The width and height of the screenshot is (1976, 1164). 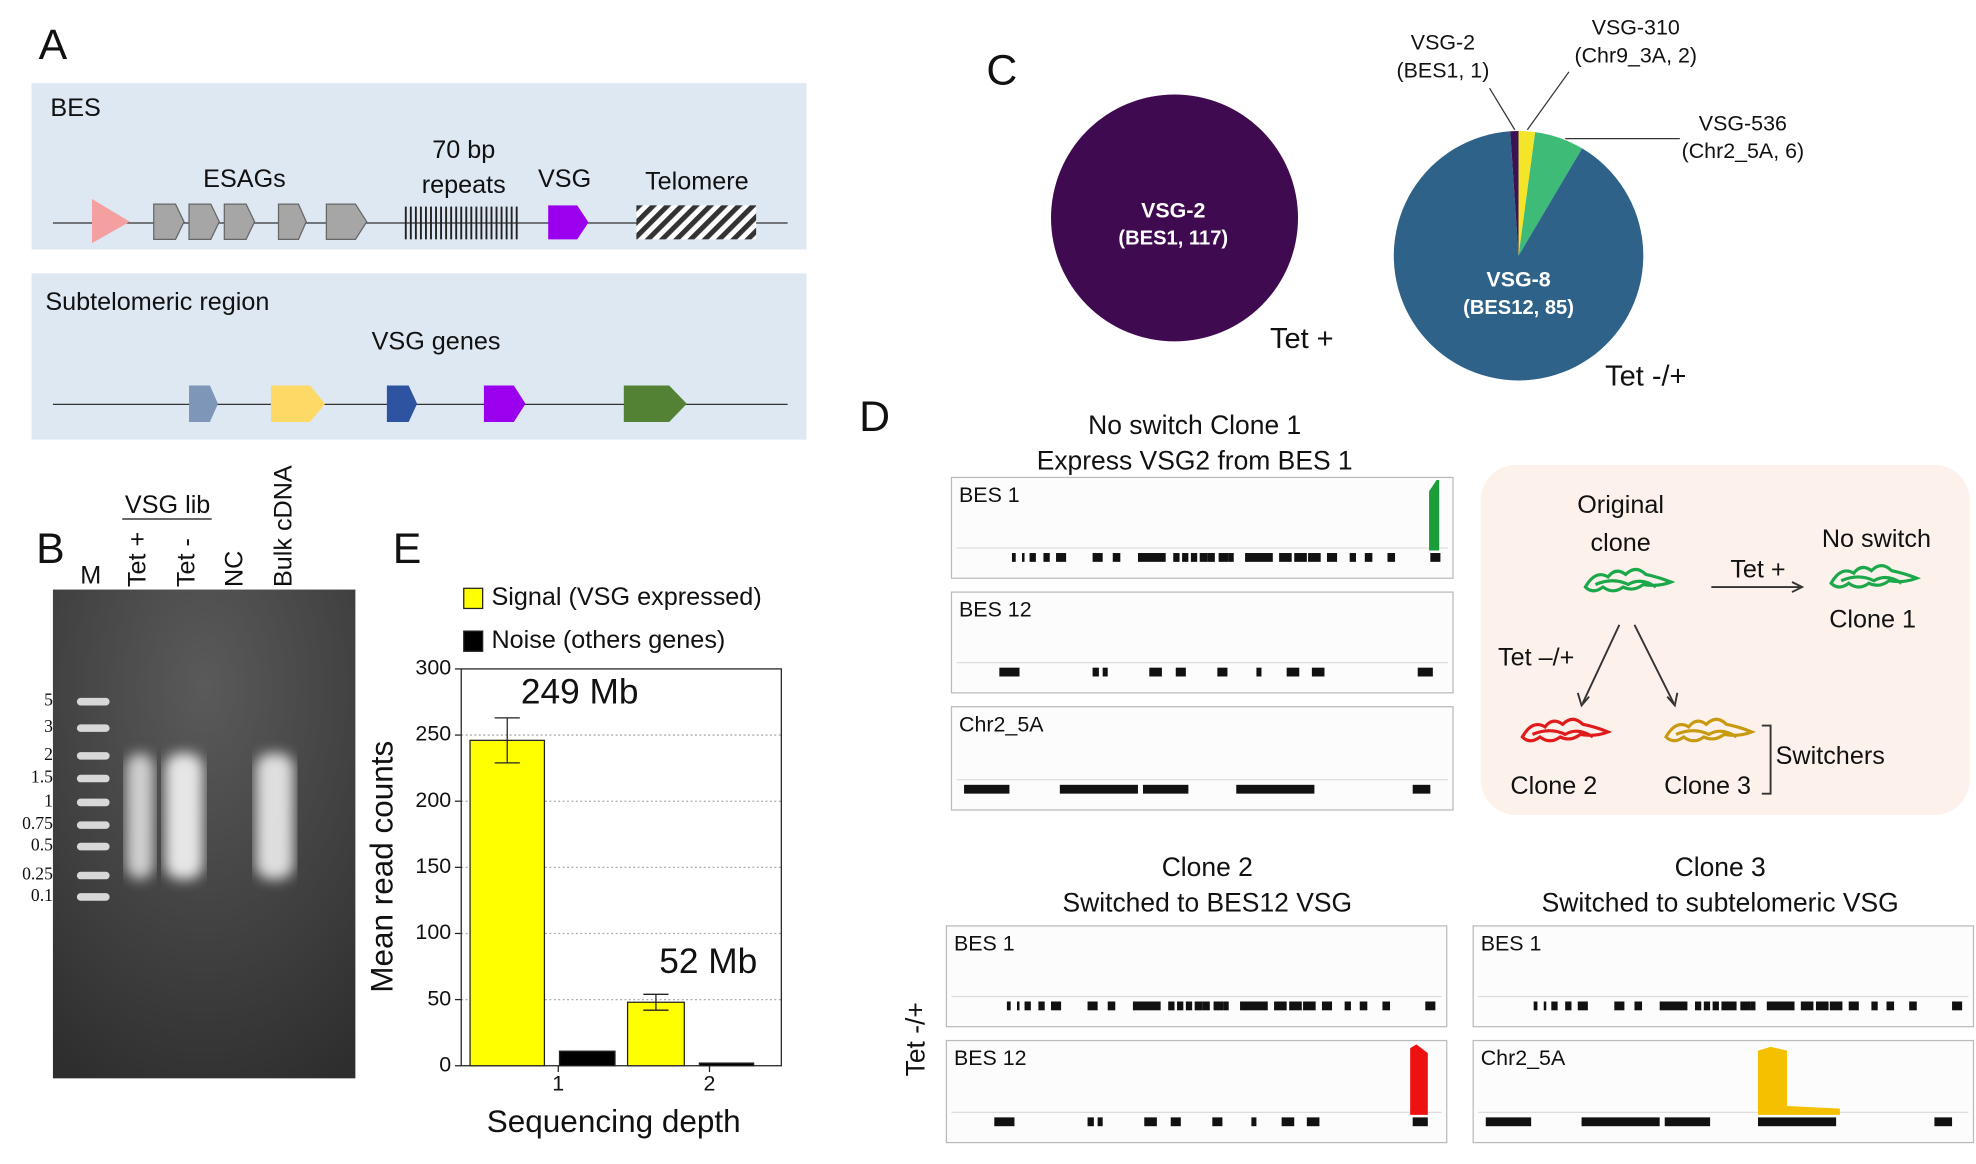 What do you see at coordinates (1566, 730) in the screenshot?
I see `parasite` at bounding box center [1566, 730].